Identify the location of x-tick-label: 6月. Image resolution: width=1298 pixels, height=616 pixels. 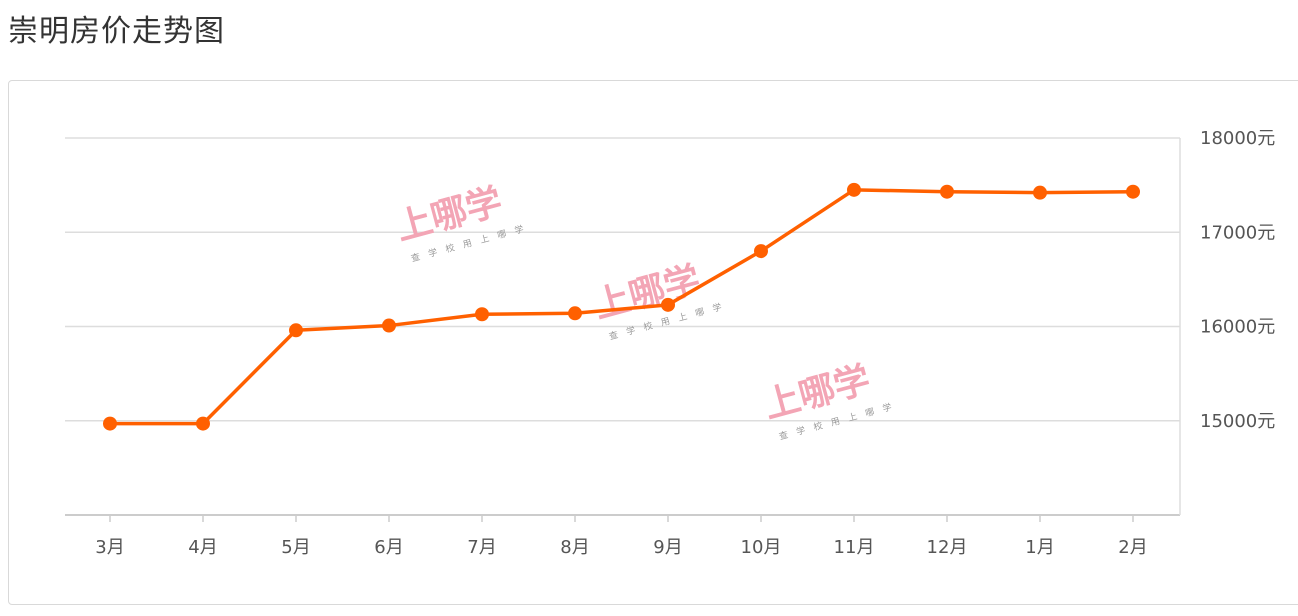
(388, 547).